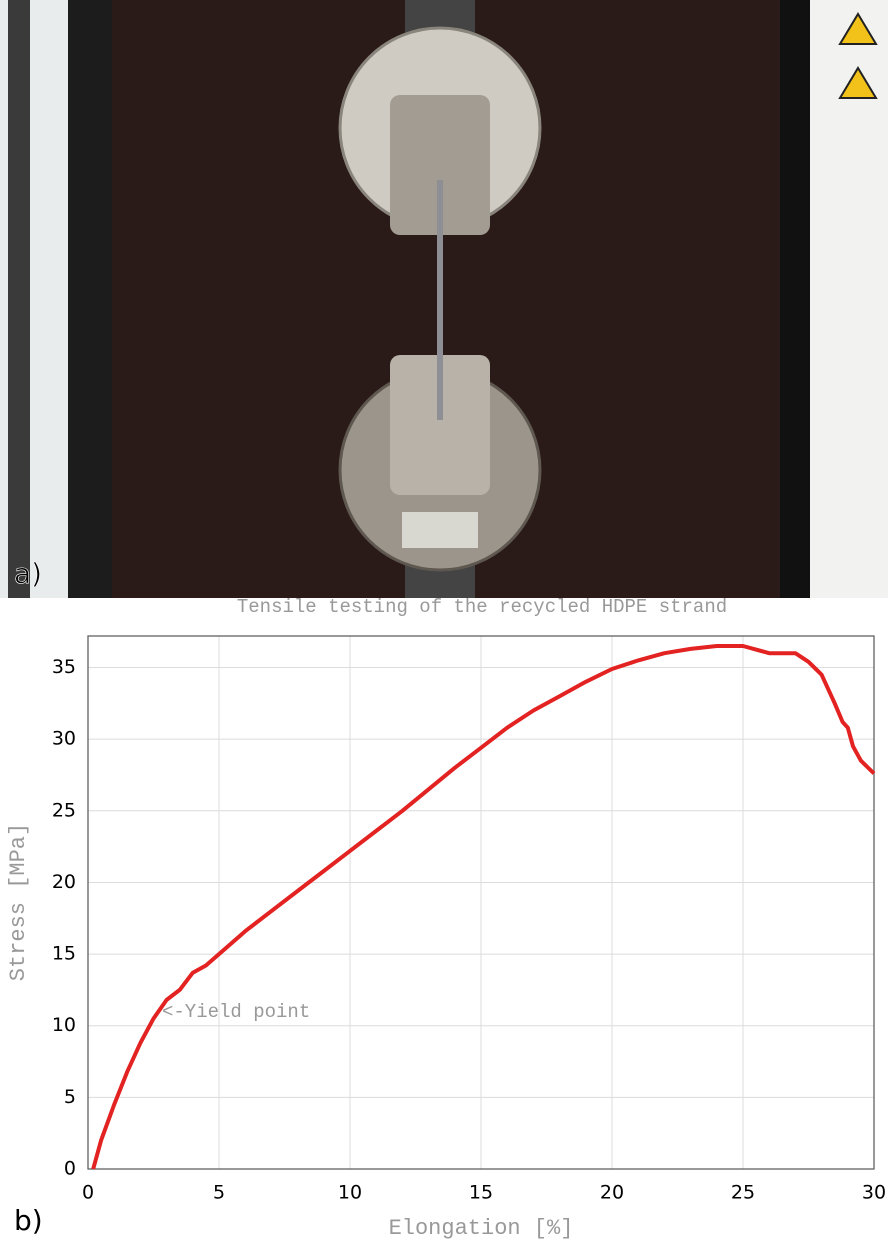 The width and height of the screenshot is (888, 1247). I want to click on x-tick-label: 15, so click(481, 1193).